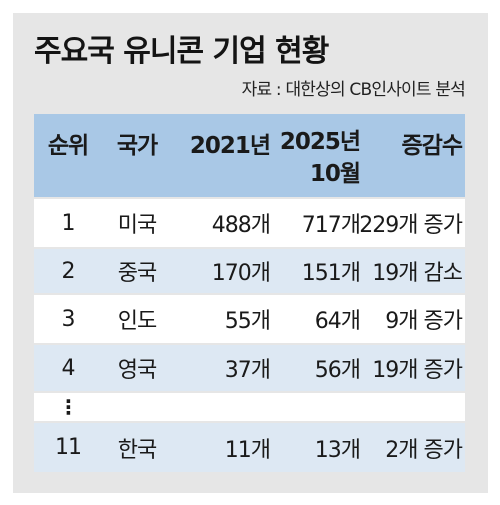  What do you see at coordinates (353, 90) in the screenshot?
I see `source-credit: 자료 : 대한상의 CB인사이트 분석` at bounding box center [353, 90].